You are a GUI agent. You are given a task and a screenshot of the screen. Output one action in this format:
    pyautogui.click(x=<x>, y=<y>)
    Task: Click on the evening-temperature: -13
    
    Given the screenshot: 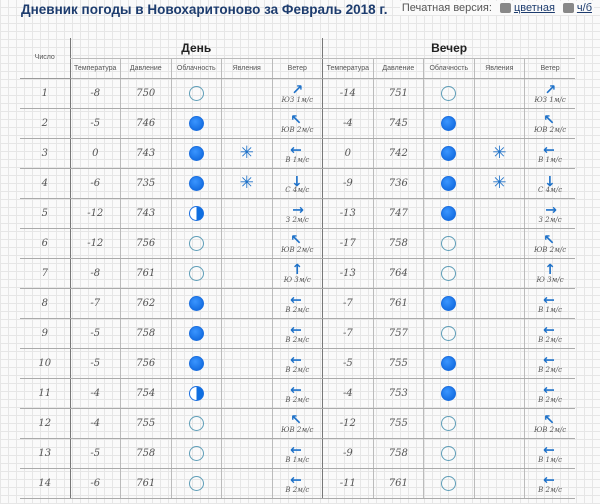 What is the action you would take?
    pyautogui.click(x=348, y=213)
    